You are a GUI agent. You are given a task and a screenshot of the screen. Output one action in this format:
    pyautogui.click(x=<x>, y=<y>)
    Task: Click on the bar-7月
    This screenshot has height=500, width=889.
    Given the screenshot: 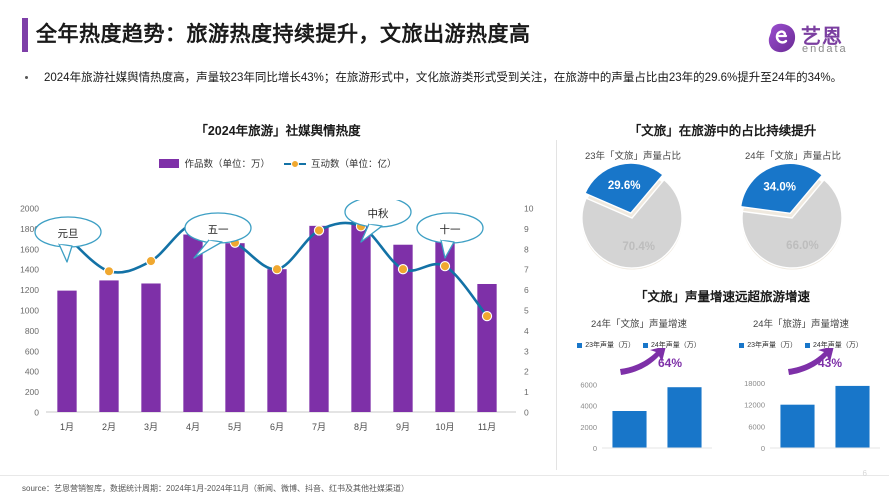 What is the action you would take?
    pyautogui.click(x=319, y=318)
    